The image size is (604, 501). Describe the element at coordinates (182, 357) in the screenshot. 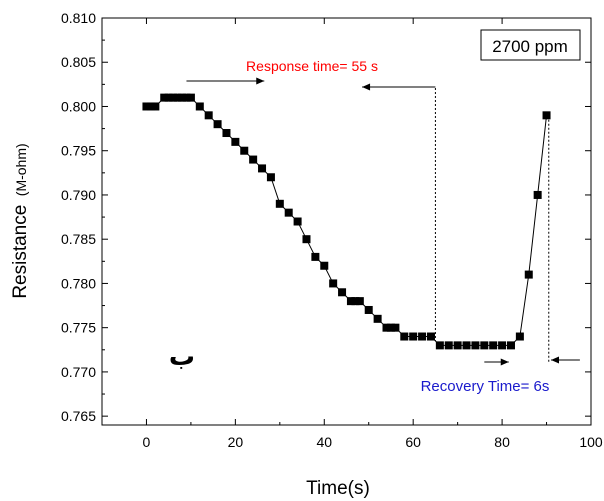

I see `panel-label: ب` at that location.